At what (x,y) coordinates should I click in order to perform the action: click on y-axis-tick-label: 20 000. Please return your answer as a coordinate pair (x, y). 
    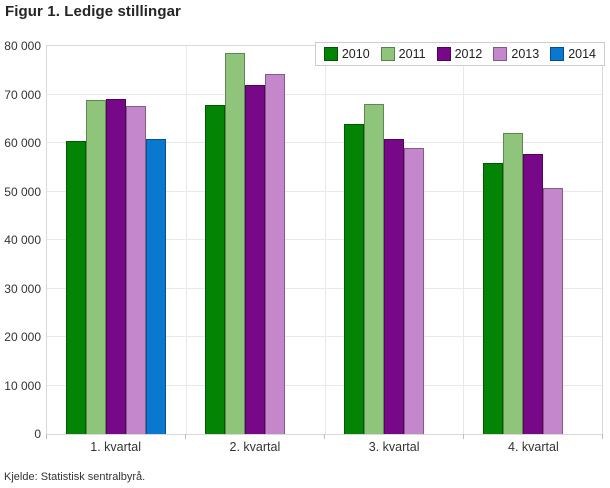
    Looking at the image, I should click on (22, 337).